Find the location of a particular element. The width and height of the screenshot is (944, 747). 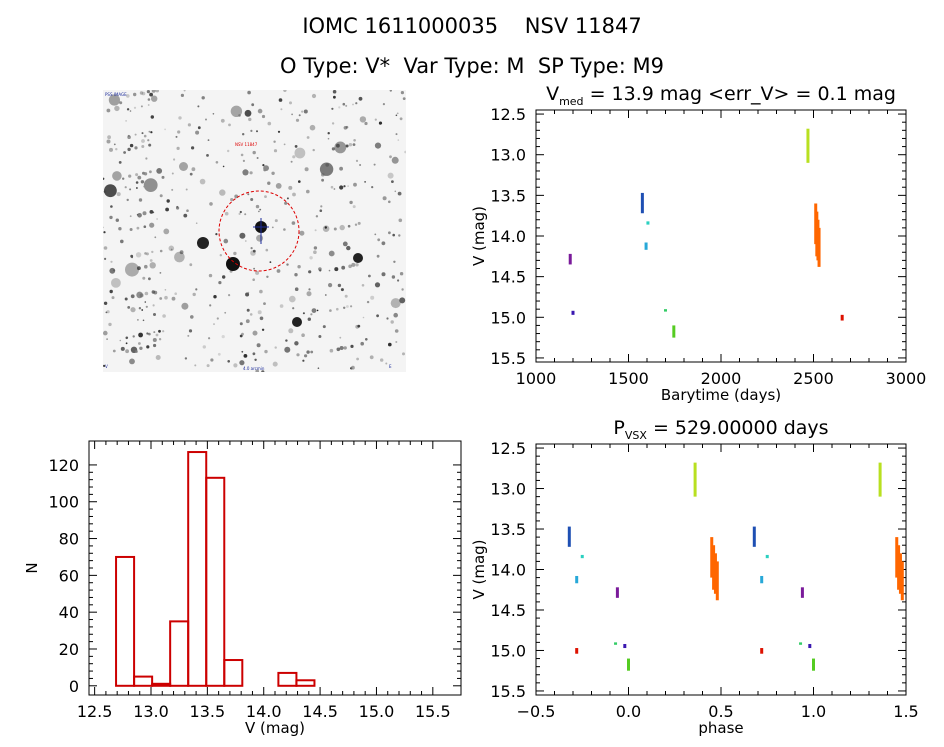

histogram-ytick-label: 80 is located at coordinates (69, 539).